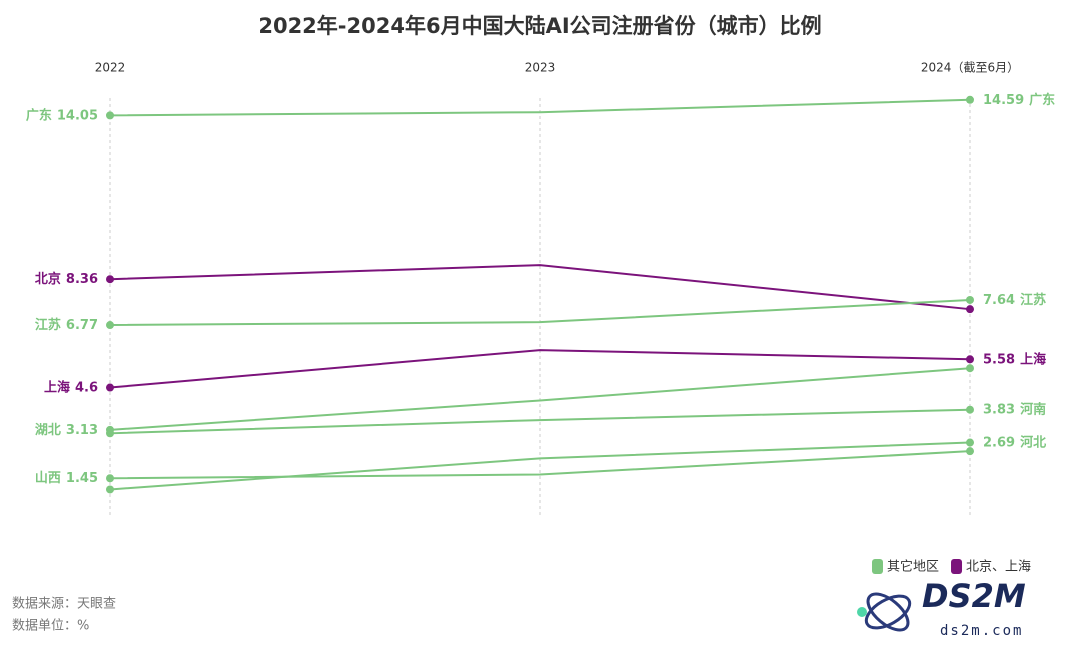  Describe the element at coordinates (539, 26) in the screenshot. I see `chart-title: 2022年-2024年6月中国大陆AI公司注册省份（城市）比例` at that location.